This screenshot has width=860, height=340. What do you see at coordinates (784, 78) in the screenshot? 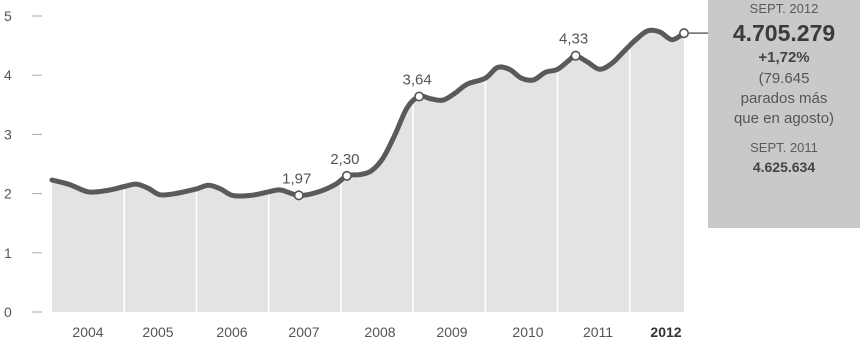
I see `callout-note-line1: (79.645` at bounding box center [784, 78].